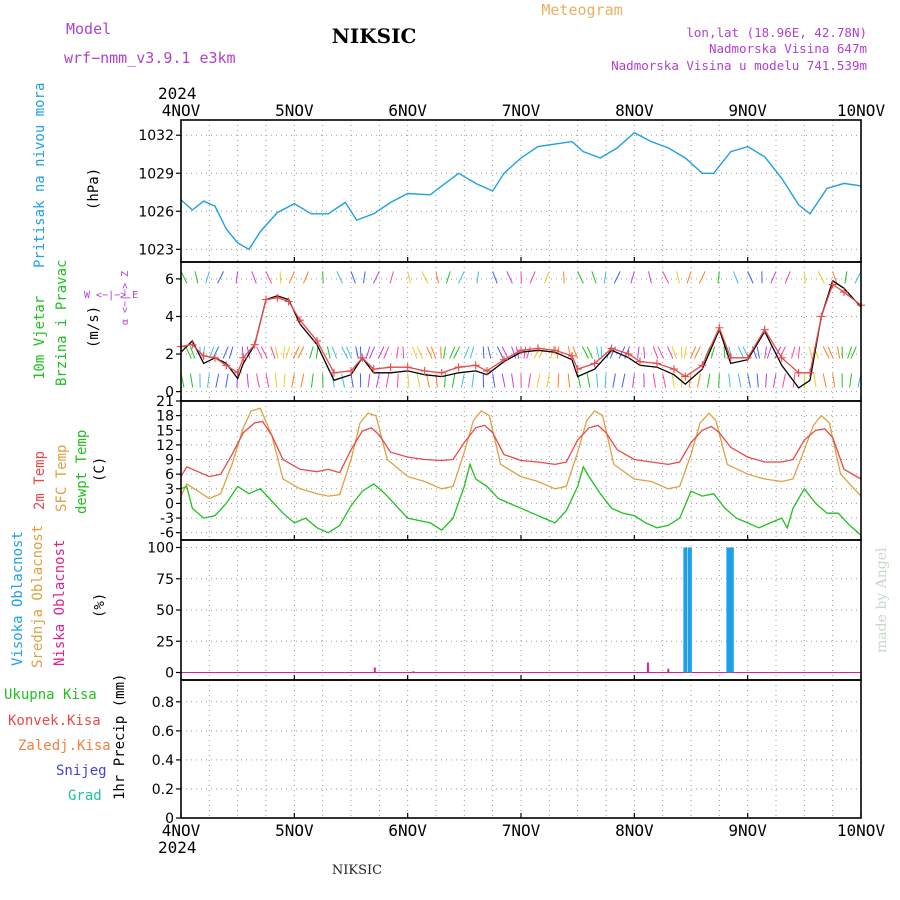 The image size is (900, 900). I want to click on y-tick-label: 2, so click(169, 355).